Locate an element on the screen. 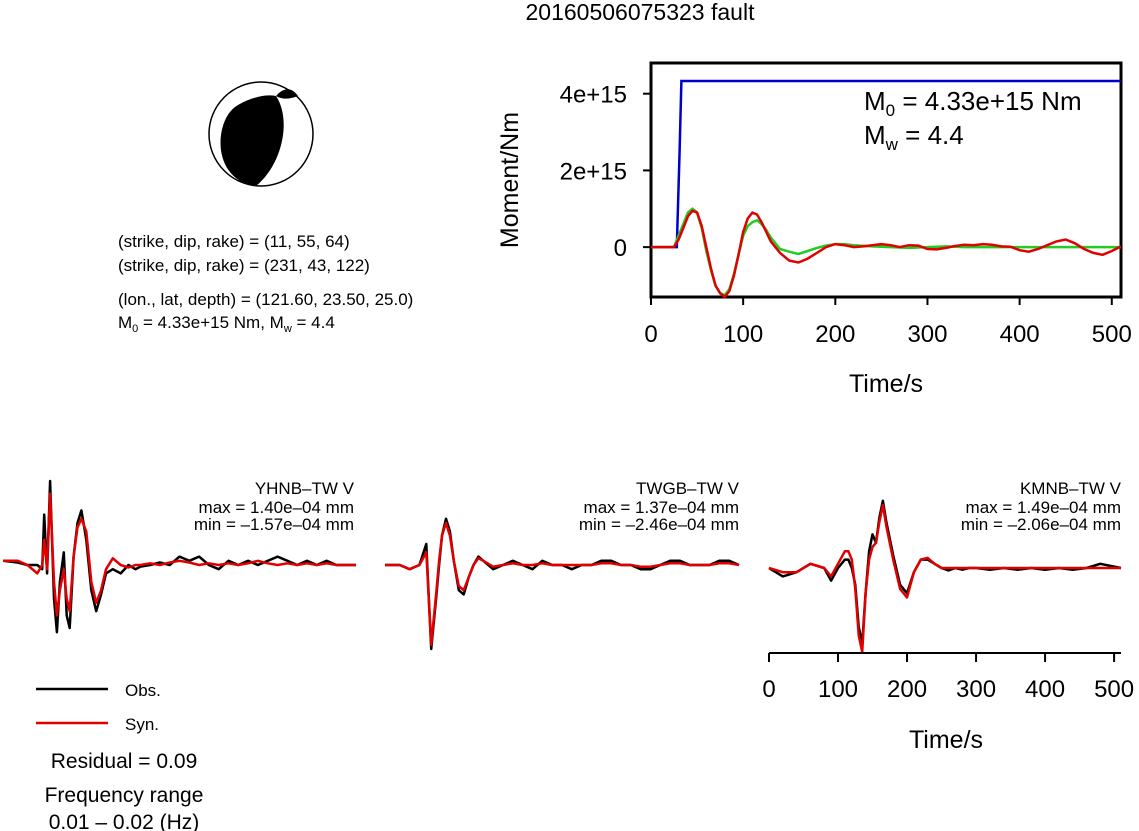  waveform-xtick-label: 0 is located at coordinates (768, 689).